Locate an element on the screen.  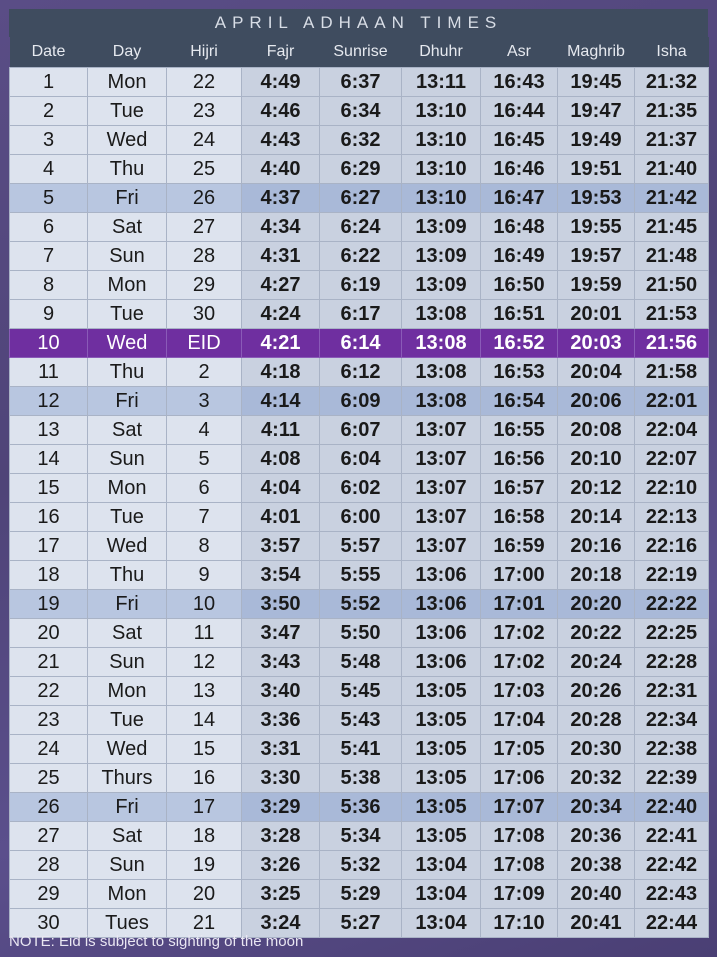
col-dhuhr: Dhuhr is located at coordinates (441, 52).